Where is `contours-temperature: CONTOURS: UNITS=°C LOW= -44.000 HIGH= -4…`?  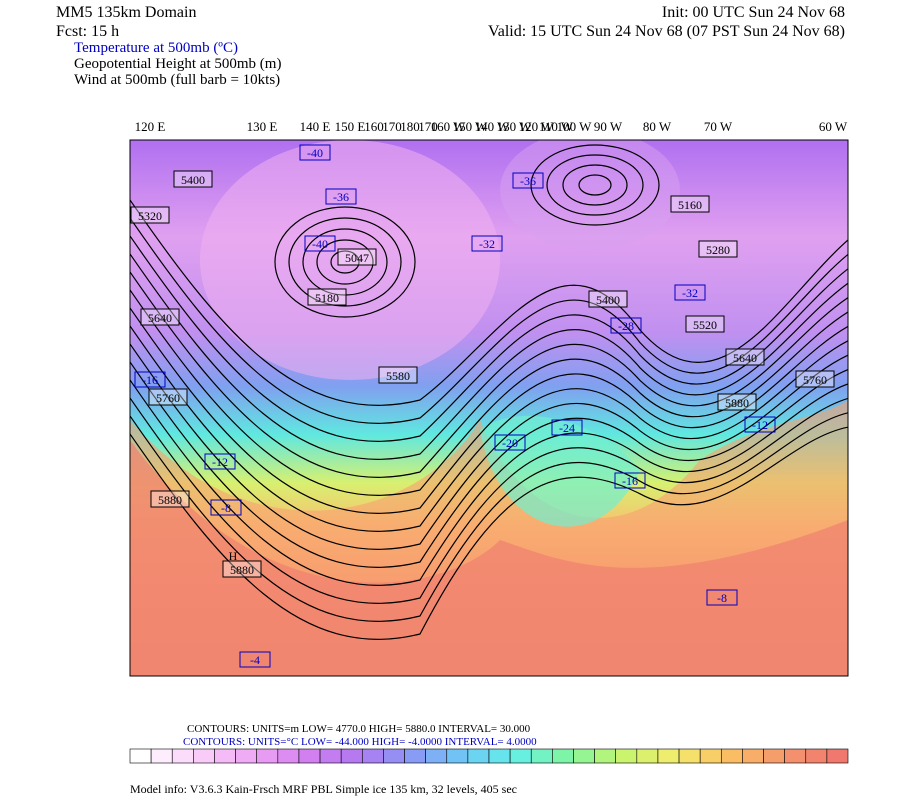
contours-temperature: CONTOURS: UNITS=°C LOW= -44.000 HIGH= -4… is located at coordinates (360, 742).